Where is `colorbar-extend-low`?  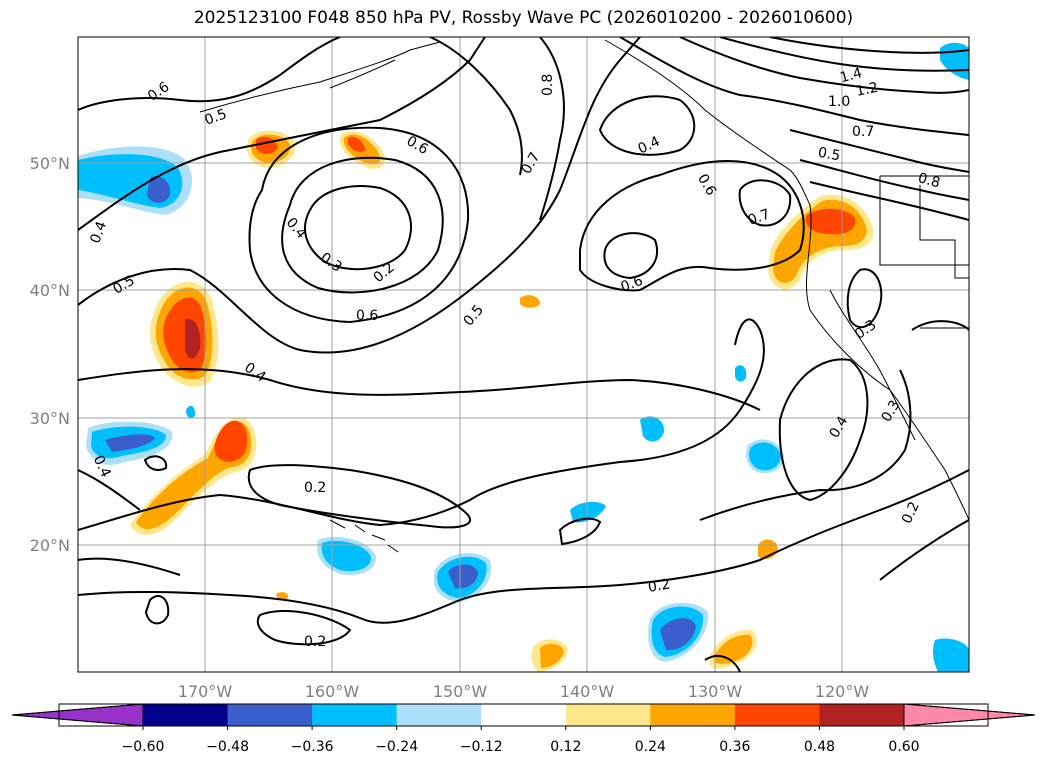
colorbar-extend-low is located at coordinates (77, 715).